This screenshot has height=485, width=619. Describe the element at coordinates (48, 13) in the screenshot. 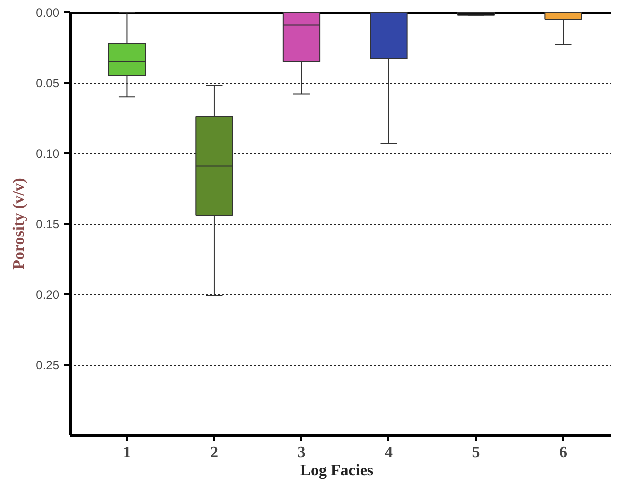

I see `y-tick-label: 0.00` at that location.